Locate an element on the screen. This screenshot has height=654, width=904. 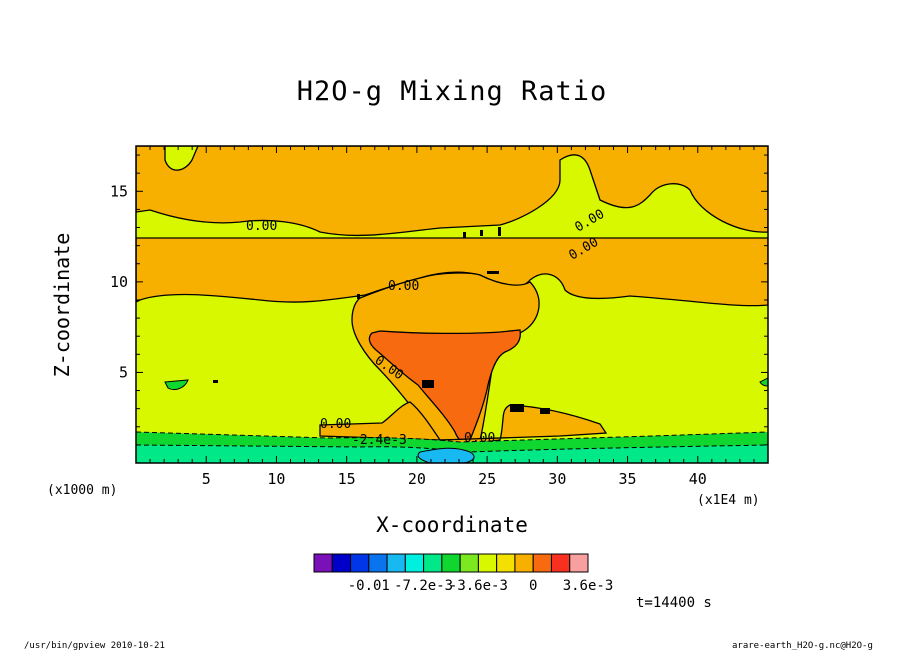
x-axis-unit-right: (x1E4 m) is located at coordinates (728, 500).